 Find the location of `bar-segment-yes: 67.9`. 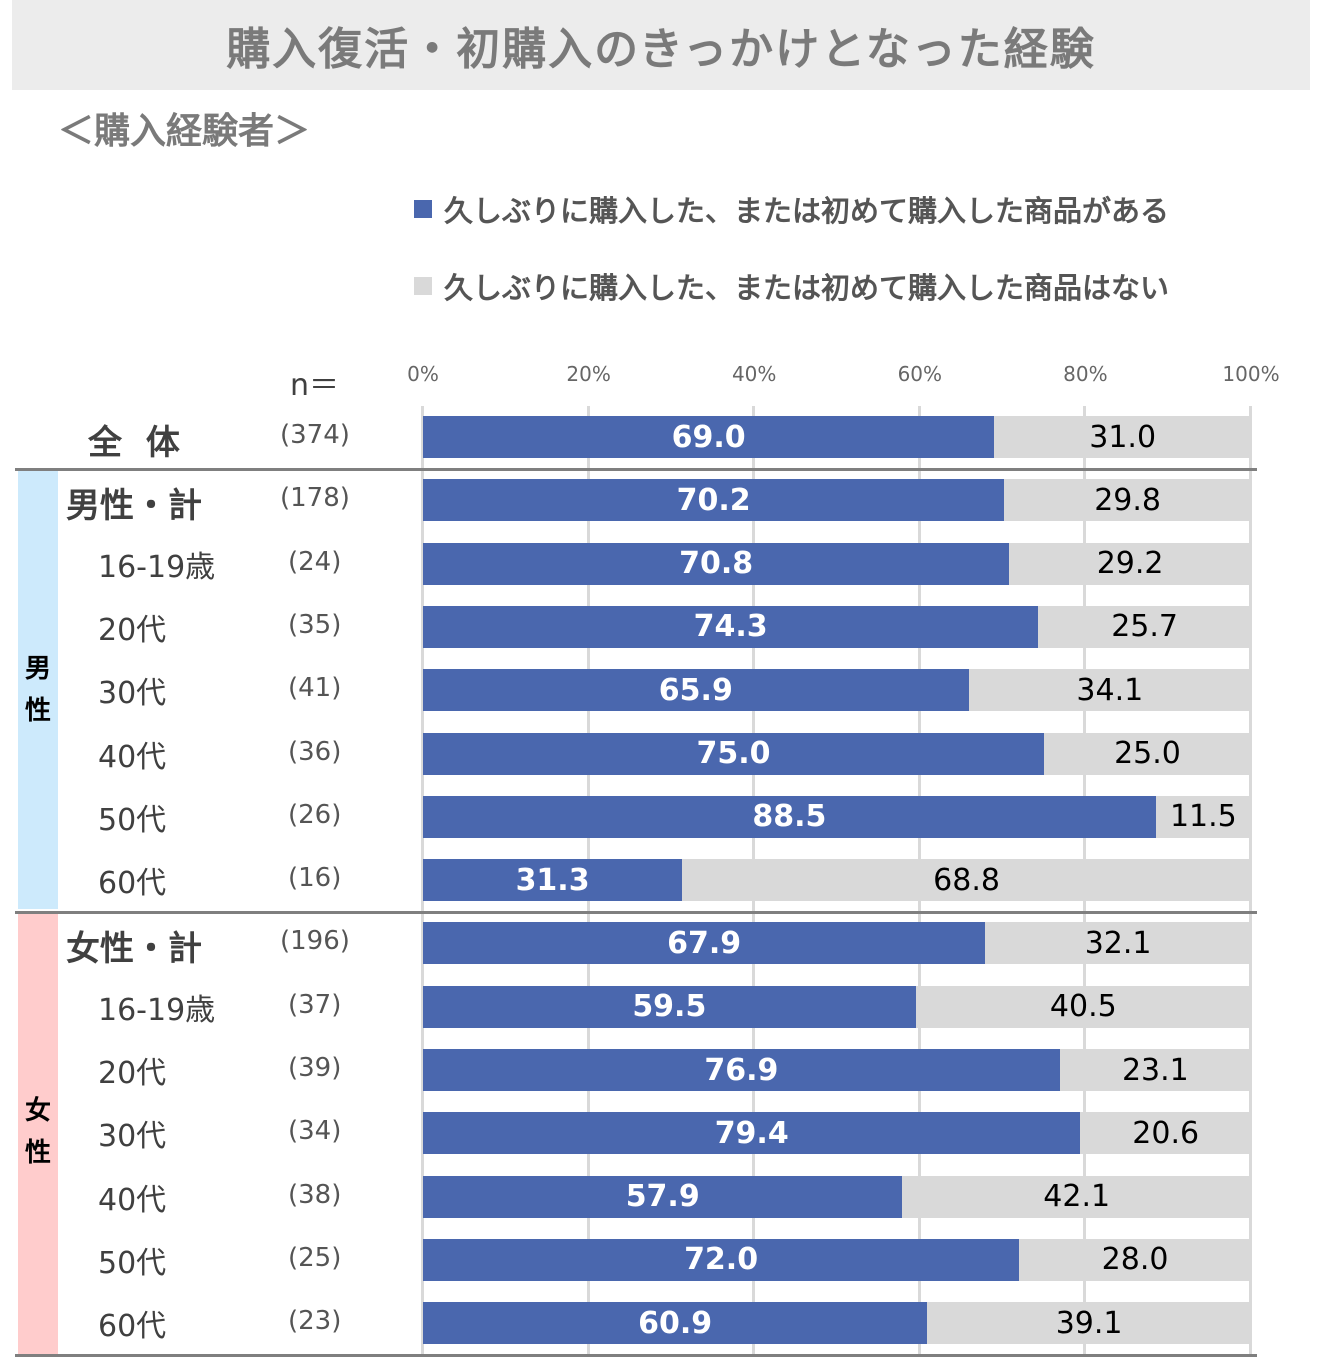

bar-segment-yes: 67.9 is located at coordinates (704, 943).